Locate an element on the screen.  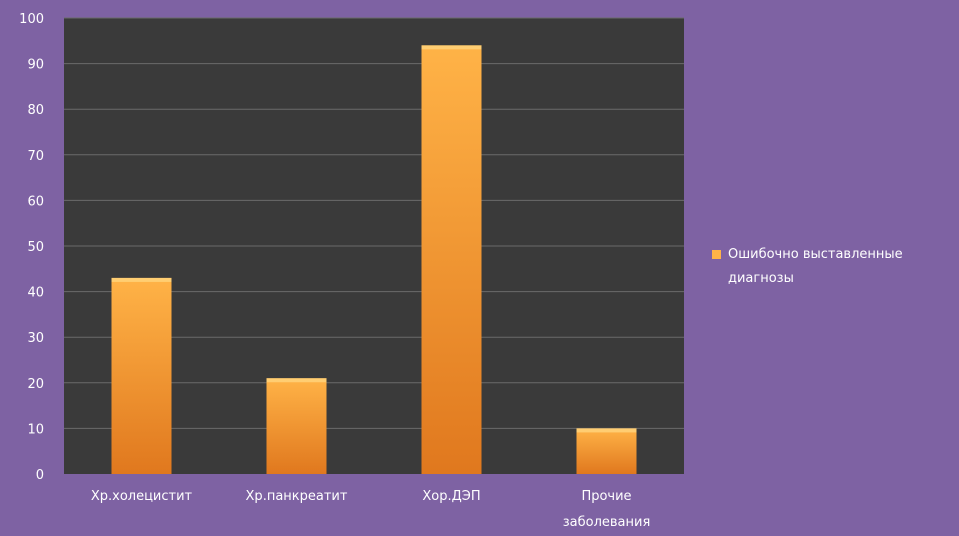
y-tick-label: 0 is located at coordinates (40, 475).